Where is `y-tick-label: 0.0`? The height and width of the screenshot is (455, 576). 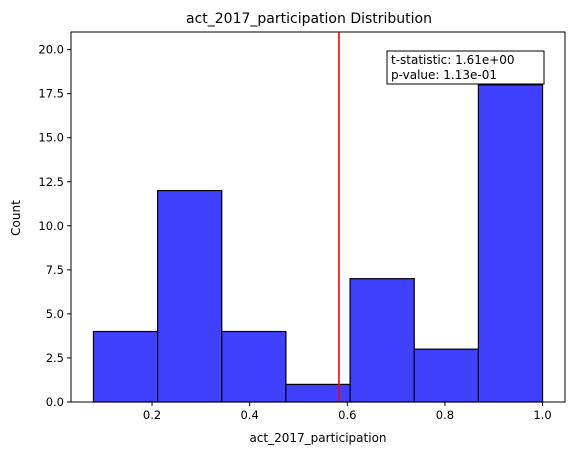
y-tick-label: 0.0 is located at coordinates (55, 402).